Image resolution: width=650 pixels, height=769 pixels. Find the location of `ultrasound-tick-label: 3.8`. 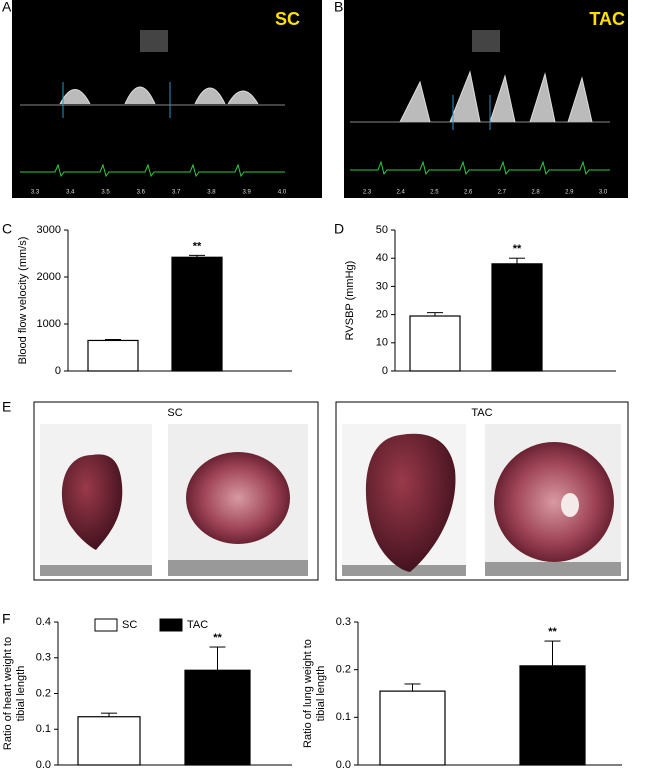

ultrasound-tick-label: 3.8 is located at coordinates (211, 193).